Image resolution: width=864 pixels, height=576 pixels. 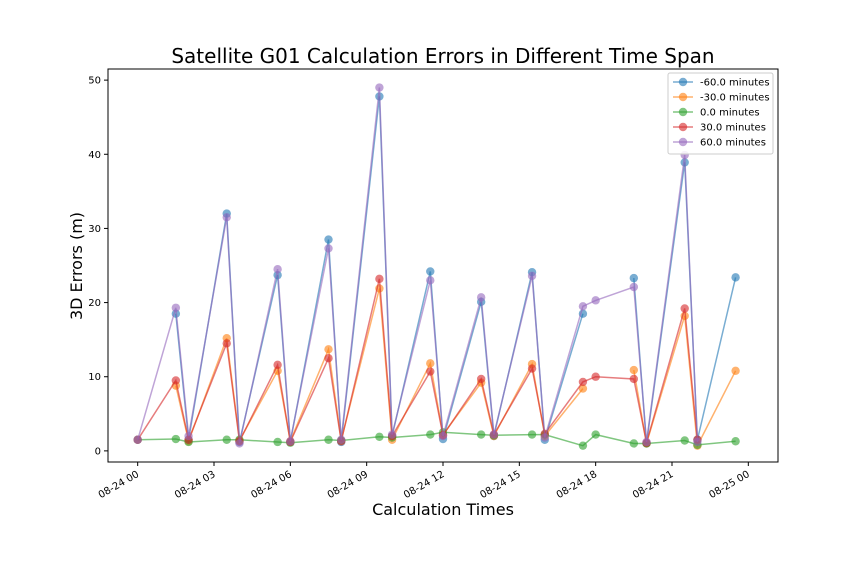 I want to click on y-tick-label: 20, so click(x=94, y=303).